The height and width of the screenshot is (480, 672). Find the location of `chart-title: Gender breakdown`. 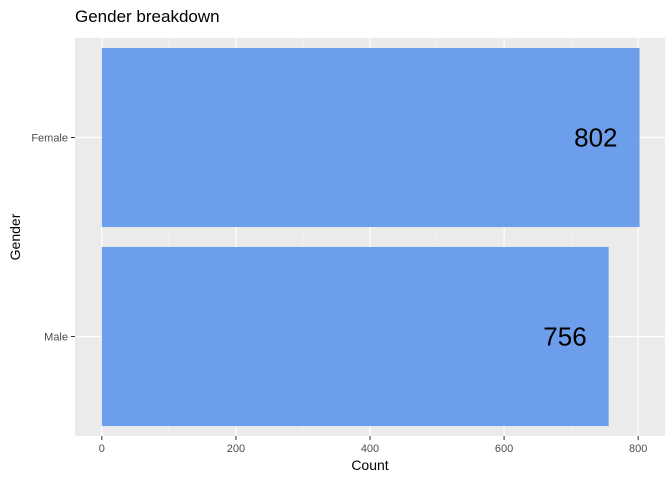

chart-title: Gender breakdown is located at coordinates (147, 16).